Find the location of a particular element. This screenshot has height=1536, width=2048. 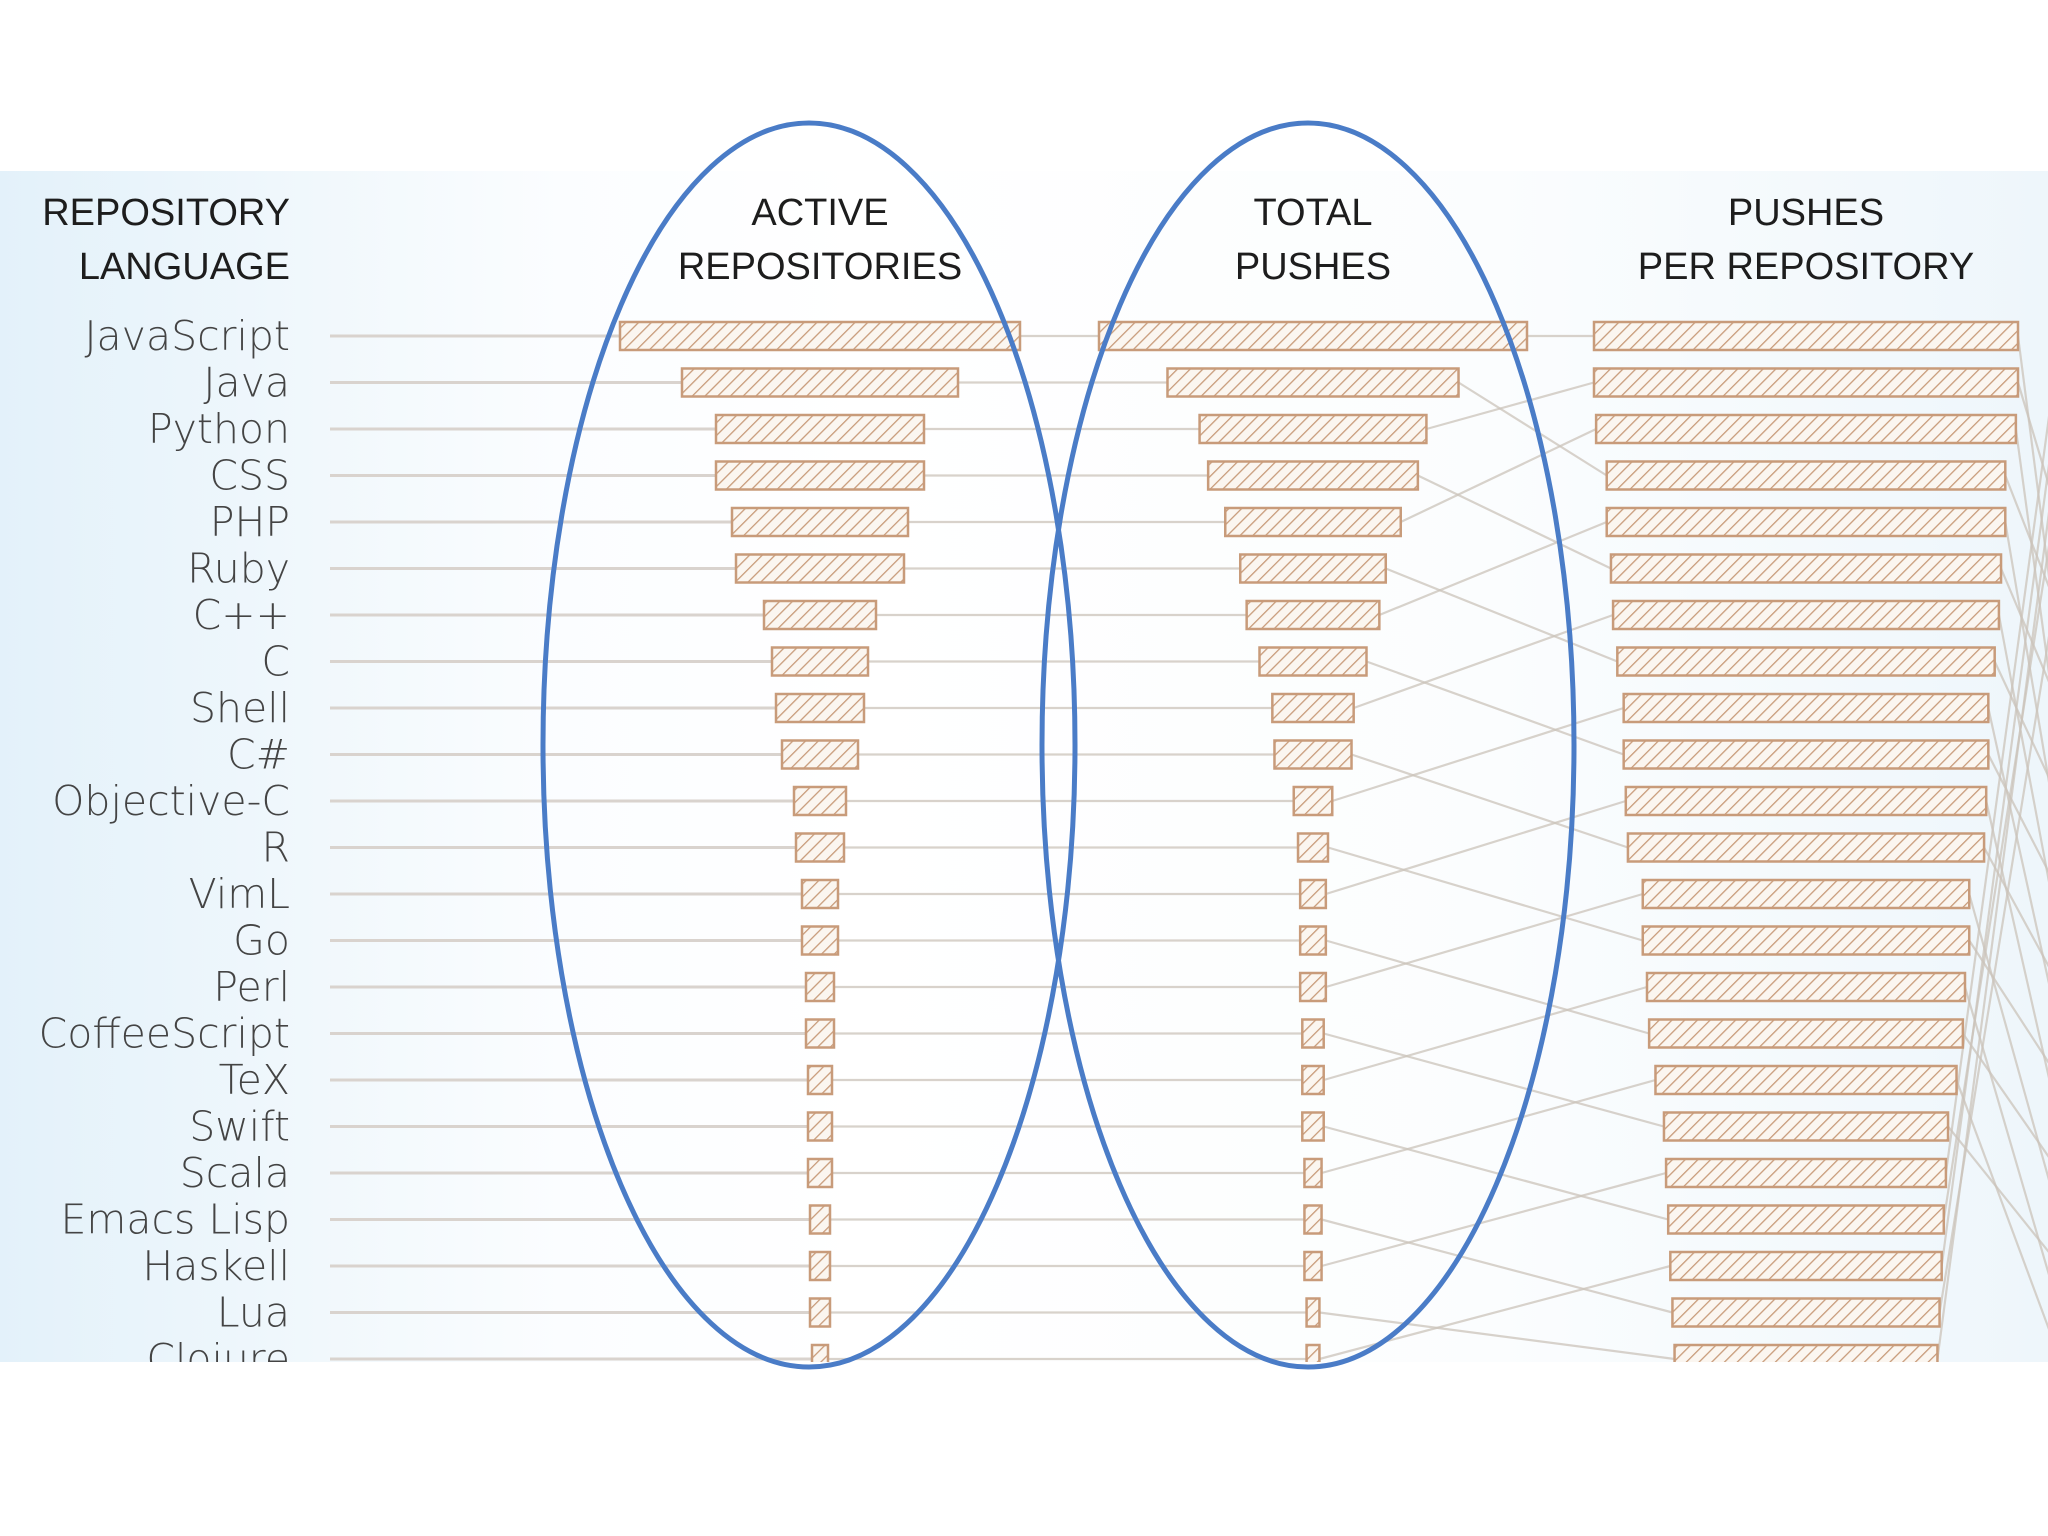

header-pushes-per-repository-line2: PER REPOSITORY is located at coordinates (1806, 267).